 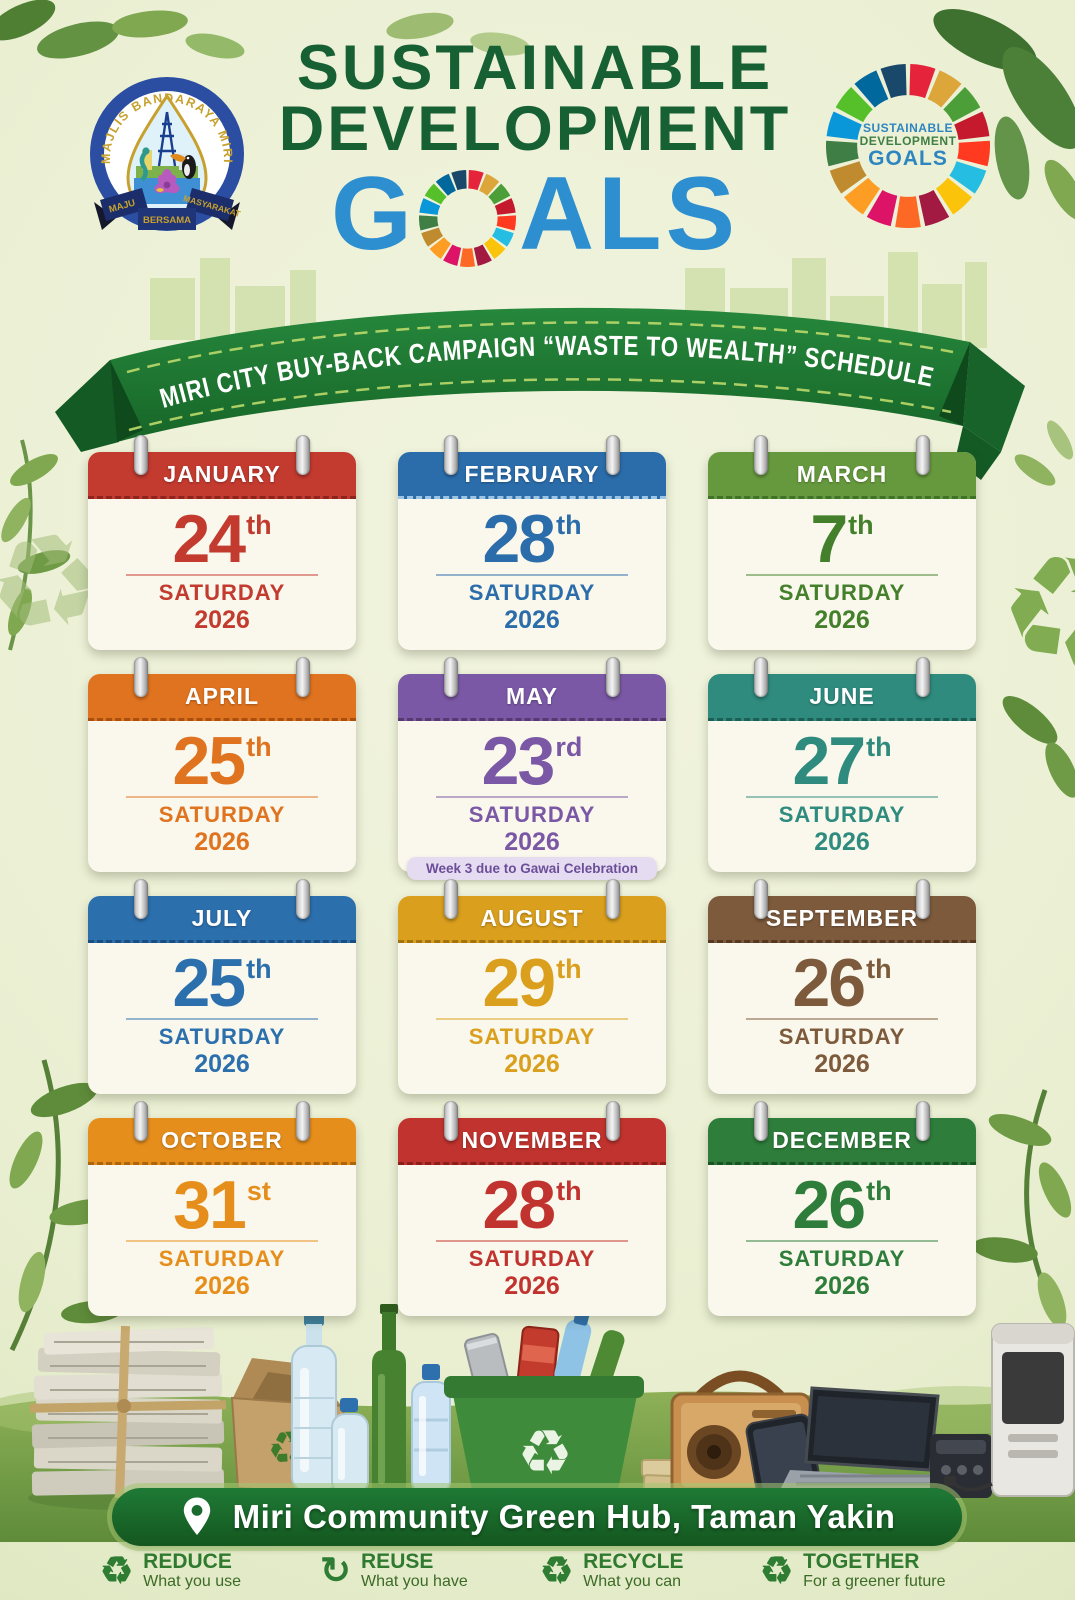 What do you see at coordinates (314, 1401) in the screenshot?
I see `plastic-bottle` at bounding box center [314, 1401].